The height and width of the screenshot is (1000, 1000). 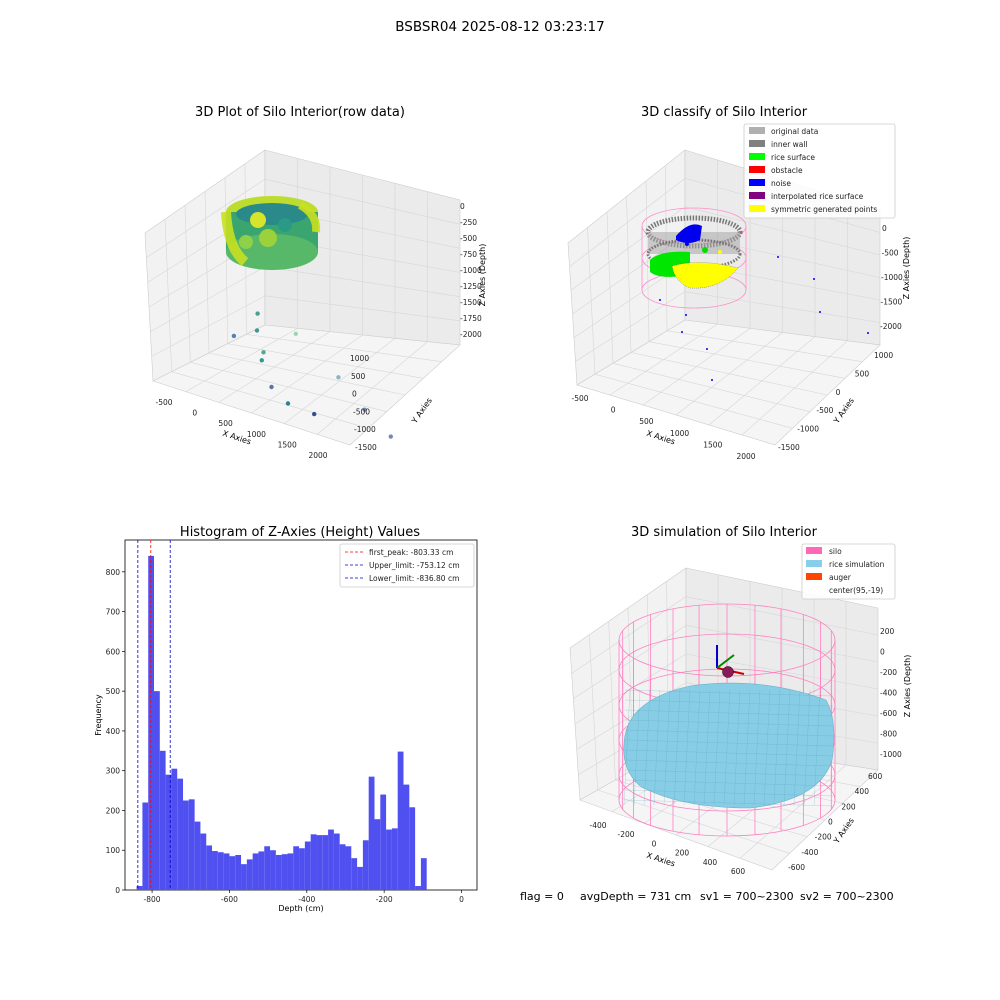 I want to click on histogram-ylabel: Frequency, so click(x=98, y=715).